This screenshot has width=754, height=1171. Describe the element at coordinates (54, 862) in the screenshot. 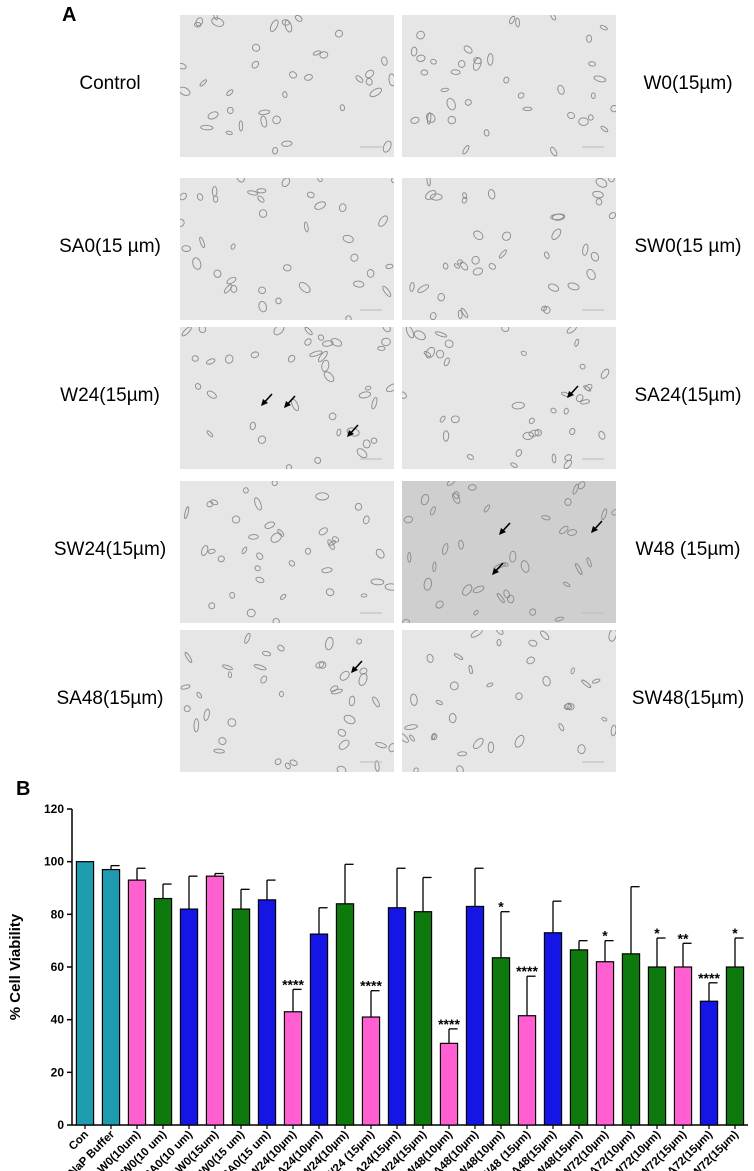

I see `y-tick-label: 100` at that location.